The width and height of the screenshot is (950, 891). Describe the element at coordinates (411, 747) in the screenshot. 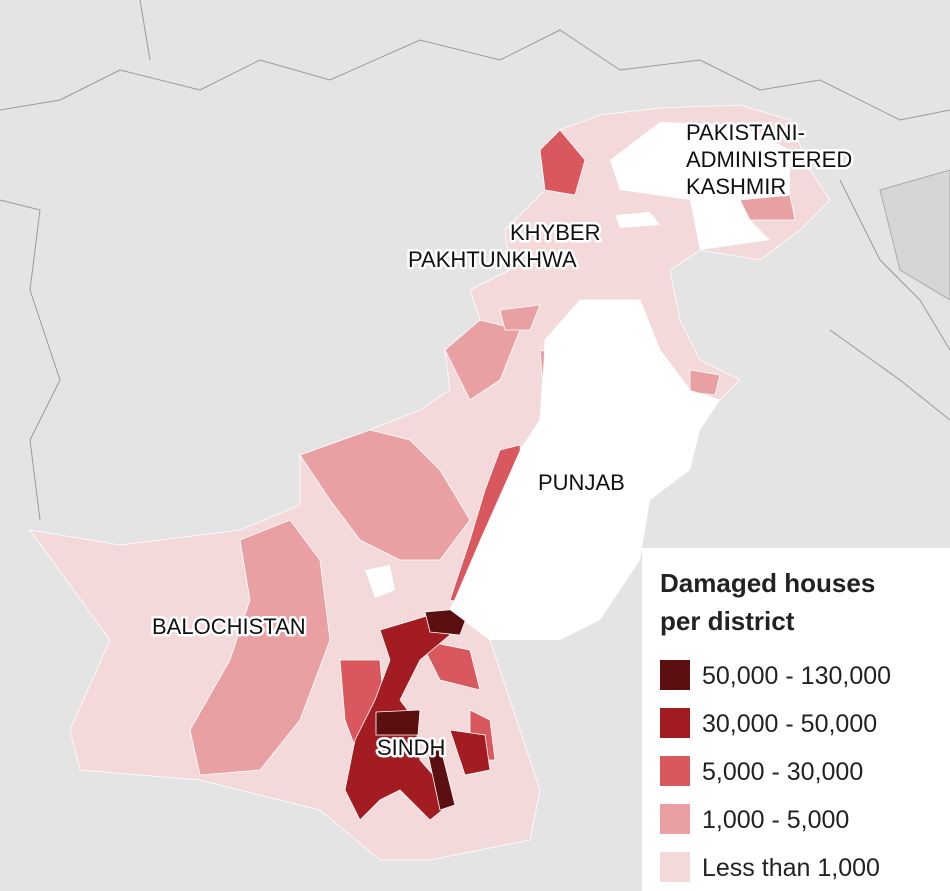

I see `region-label: SINDH` at that location.